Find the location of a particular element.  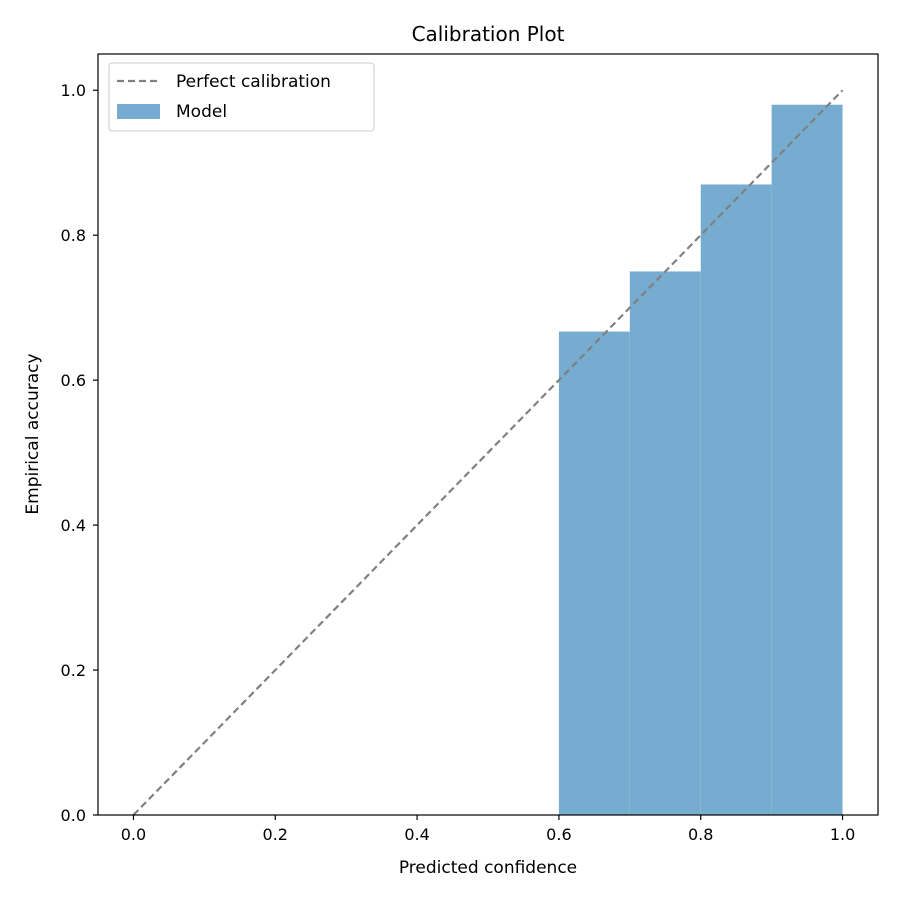

x-tick-label-5: 1.0 is located at coordinates (842, 834).